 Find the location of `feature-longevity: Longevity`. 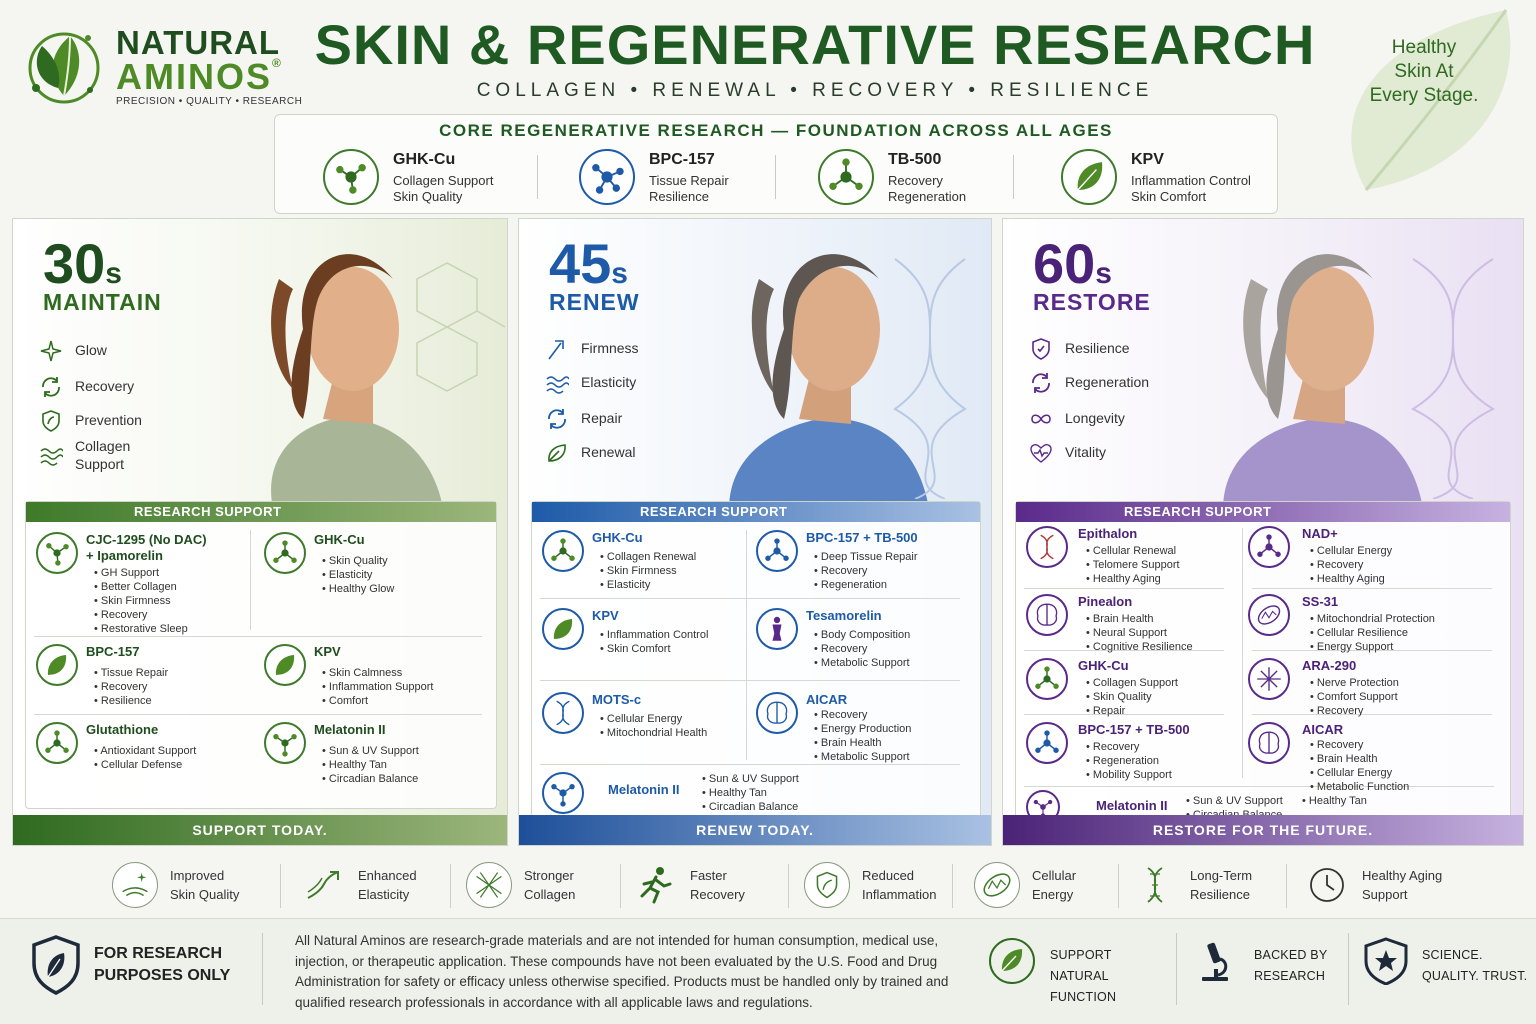

feature-longevity: Longevity is located at coordinates (1114, 420).